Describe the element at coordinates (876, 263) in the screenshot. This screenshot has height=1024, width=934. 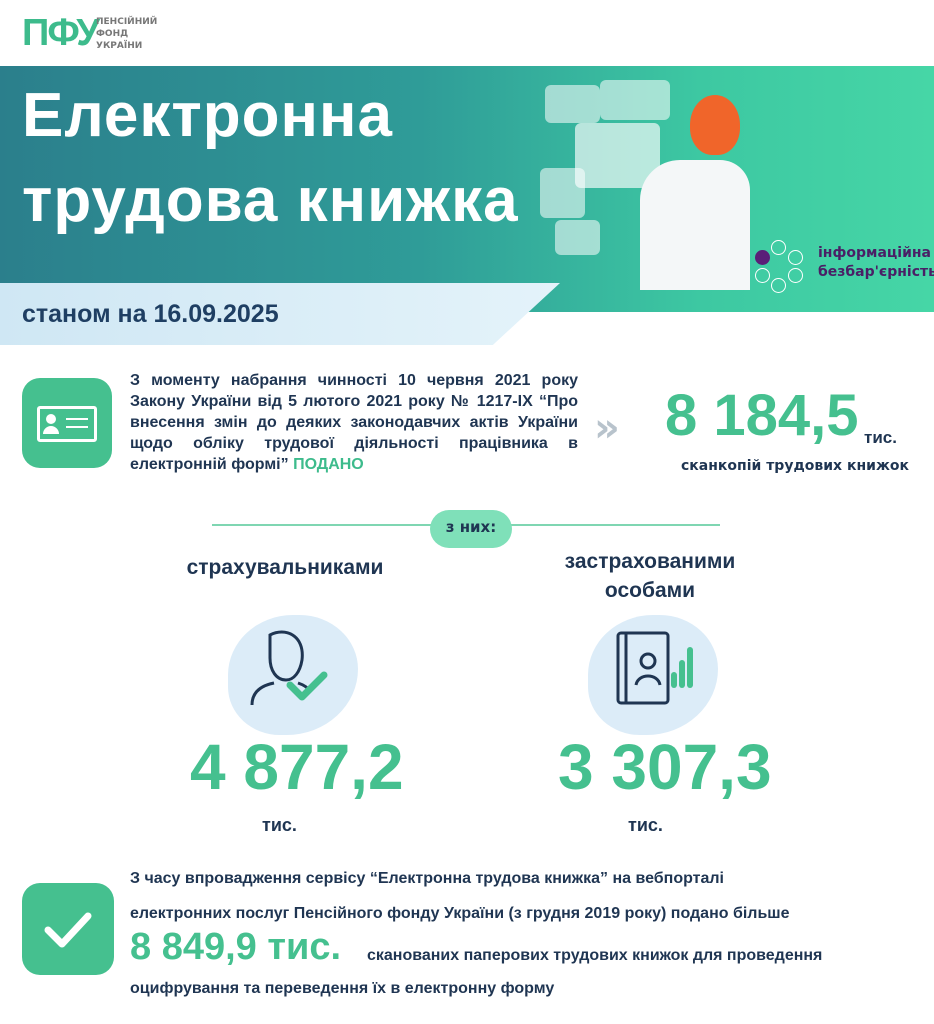
I see `accessibility-badge-text: інформаційна безбар'єрність` at that location.